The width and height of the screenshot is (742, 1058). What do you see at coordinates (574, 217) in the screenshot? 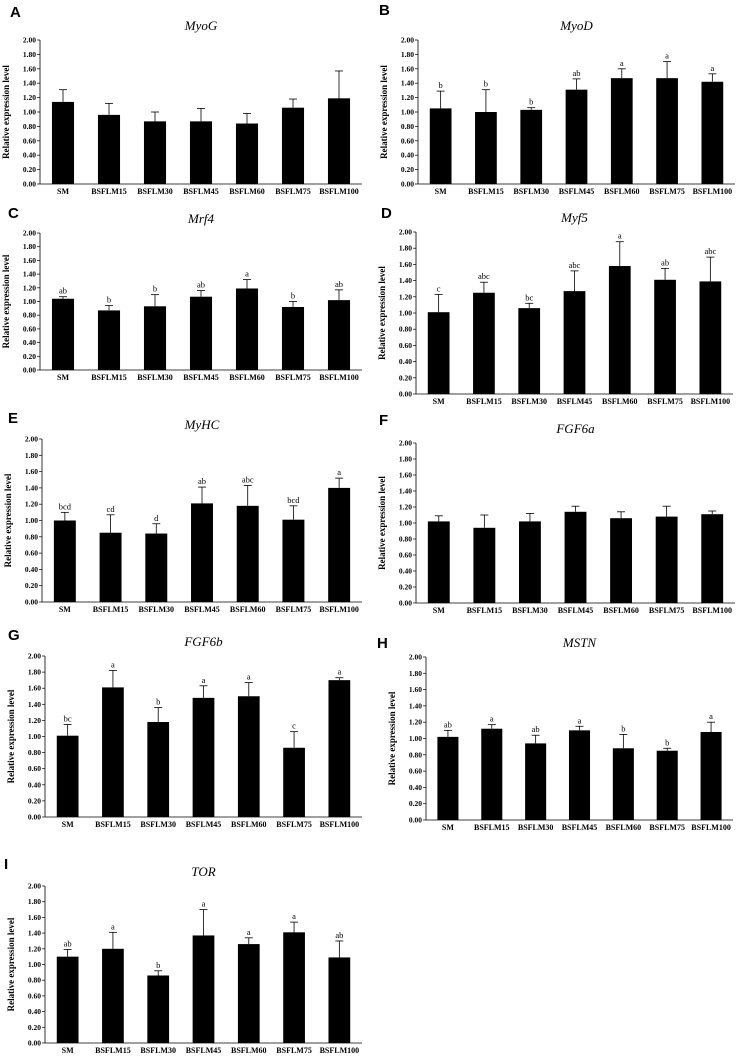
I see `chart-title: Myf5` at bounding box center [574, 217].